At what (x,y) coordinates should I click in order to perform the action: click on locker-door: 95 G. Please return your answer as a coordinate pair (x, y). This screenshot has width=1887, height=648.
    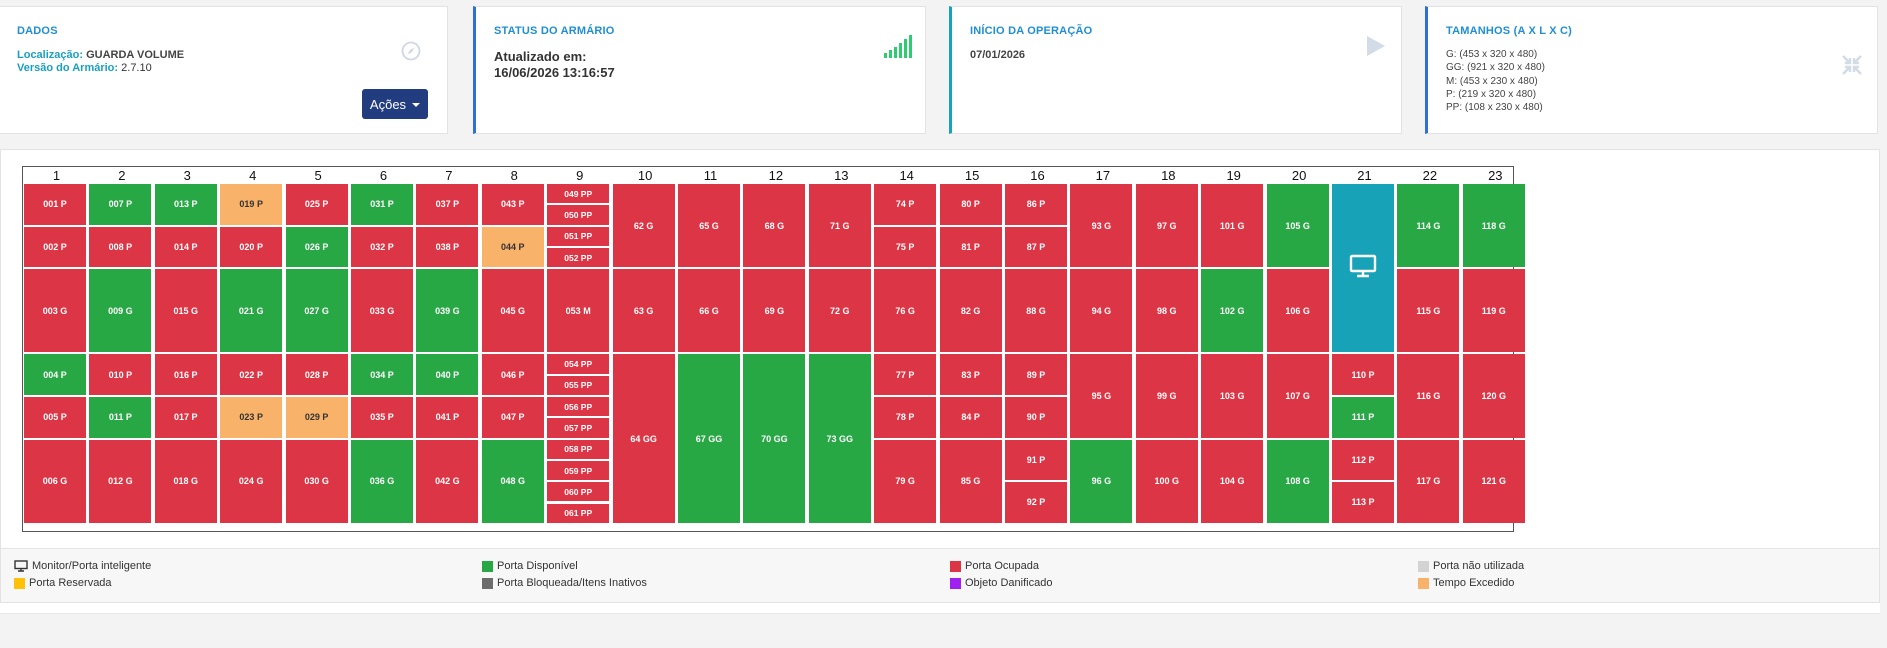
    Looking at the image, I should click on (1101, 396).